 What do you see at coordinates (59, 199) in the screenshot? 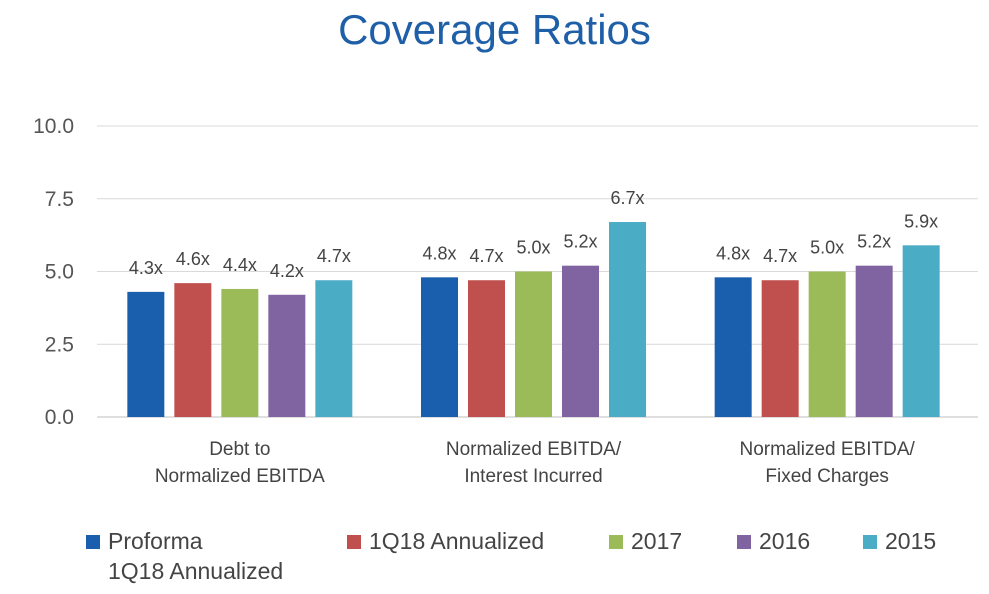
I see `y-tick-label: 7.5` at bounding box center [59, 199].